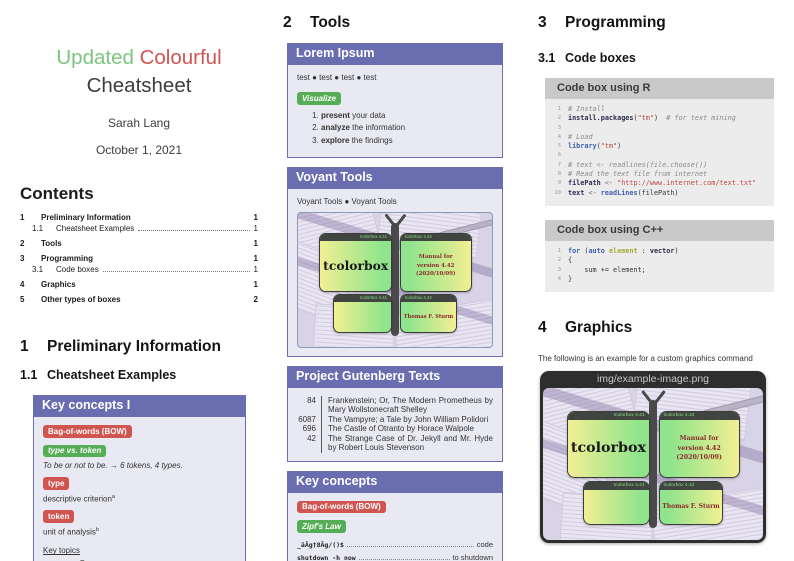 This screenshot has height=561, width=794. I want to click on key-topics-list: OneTwoThree, so click(139, 560).